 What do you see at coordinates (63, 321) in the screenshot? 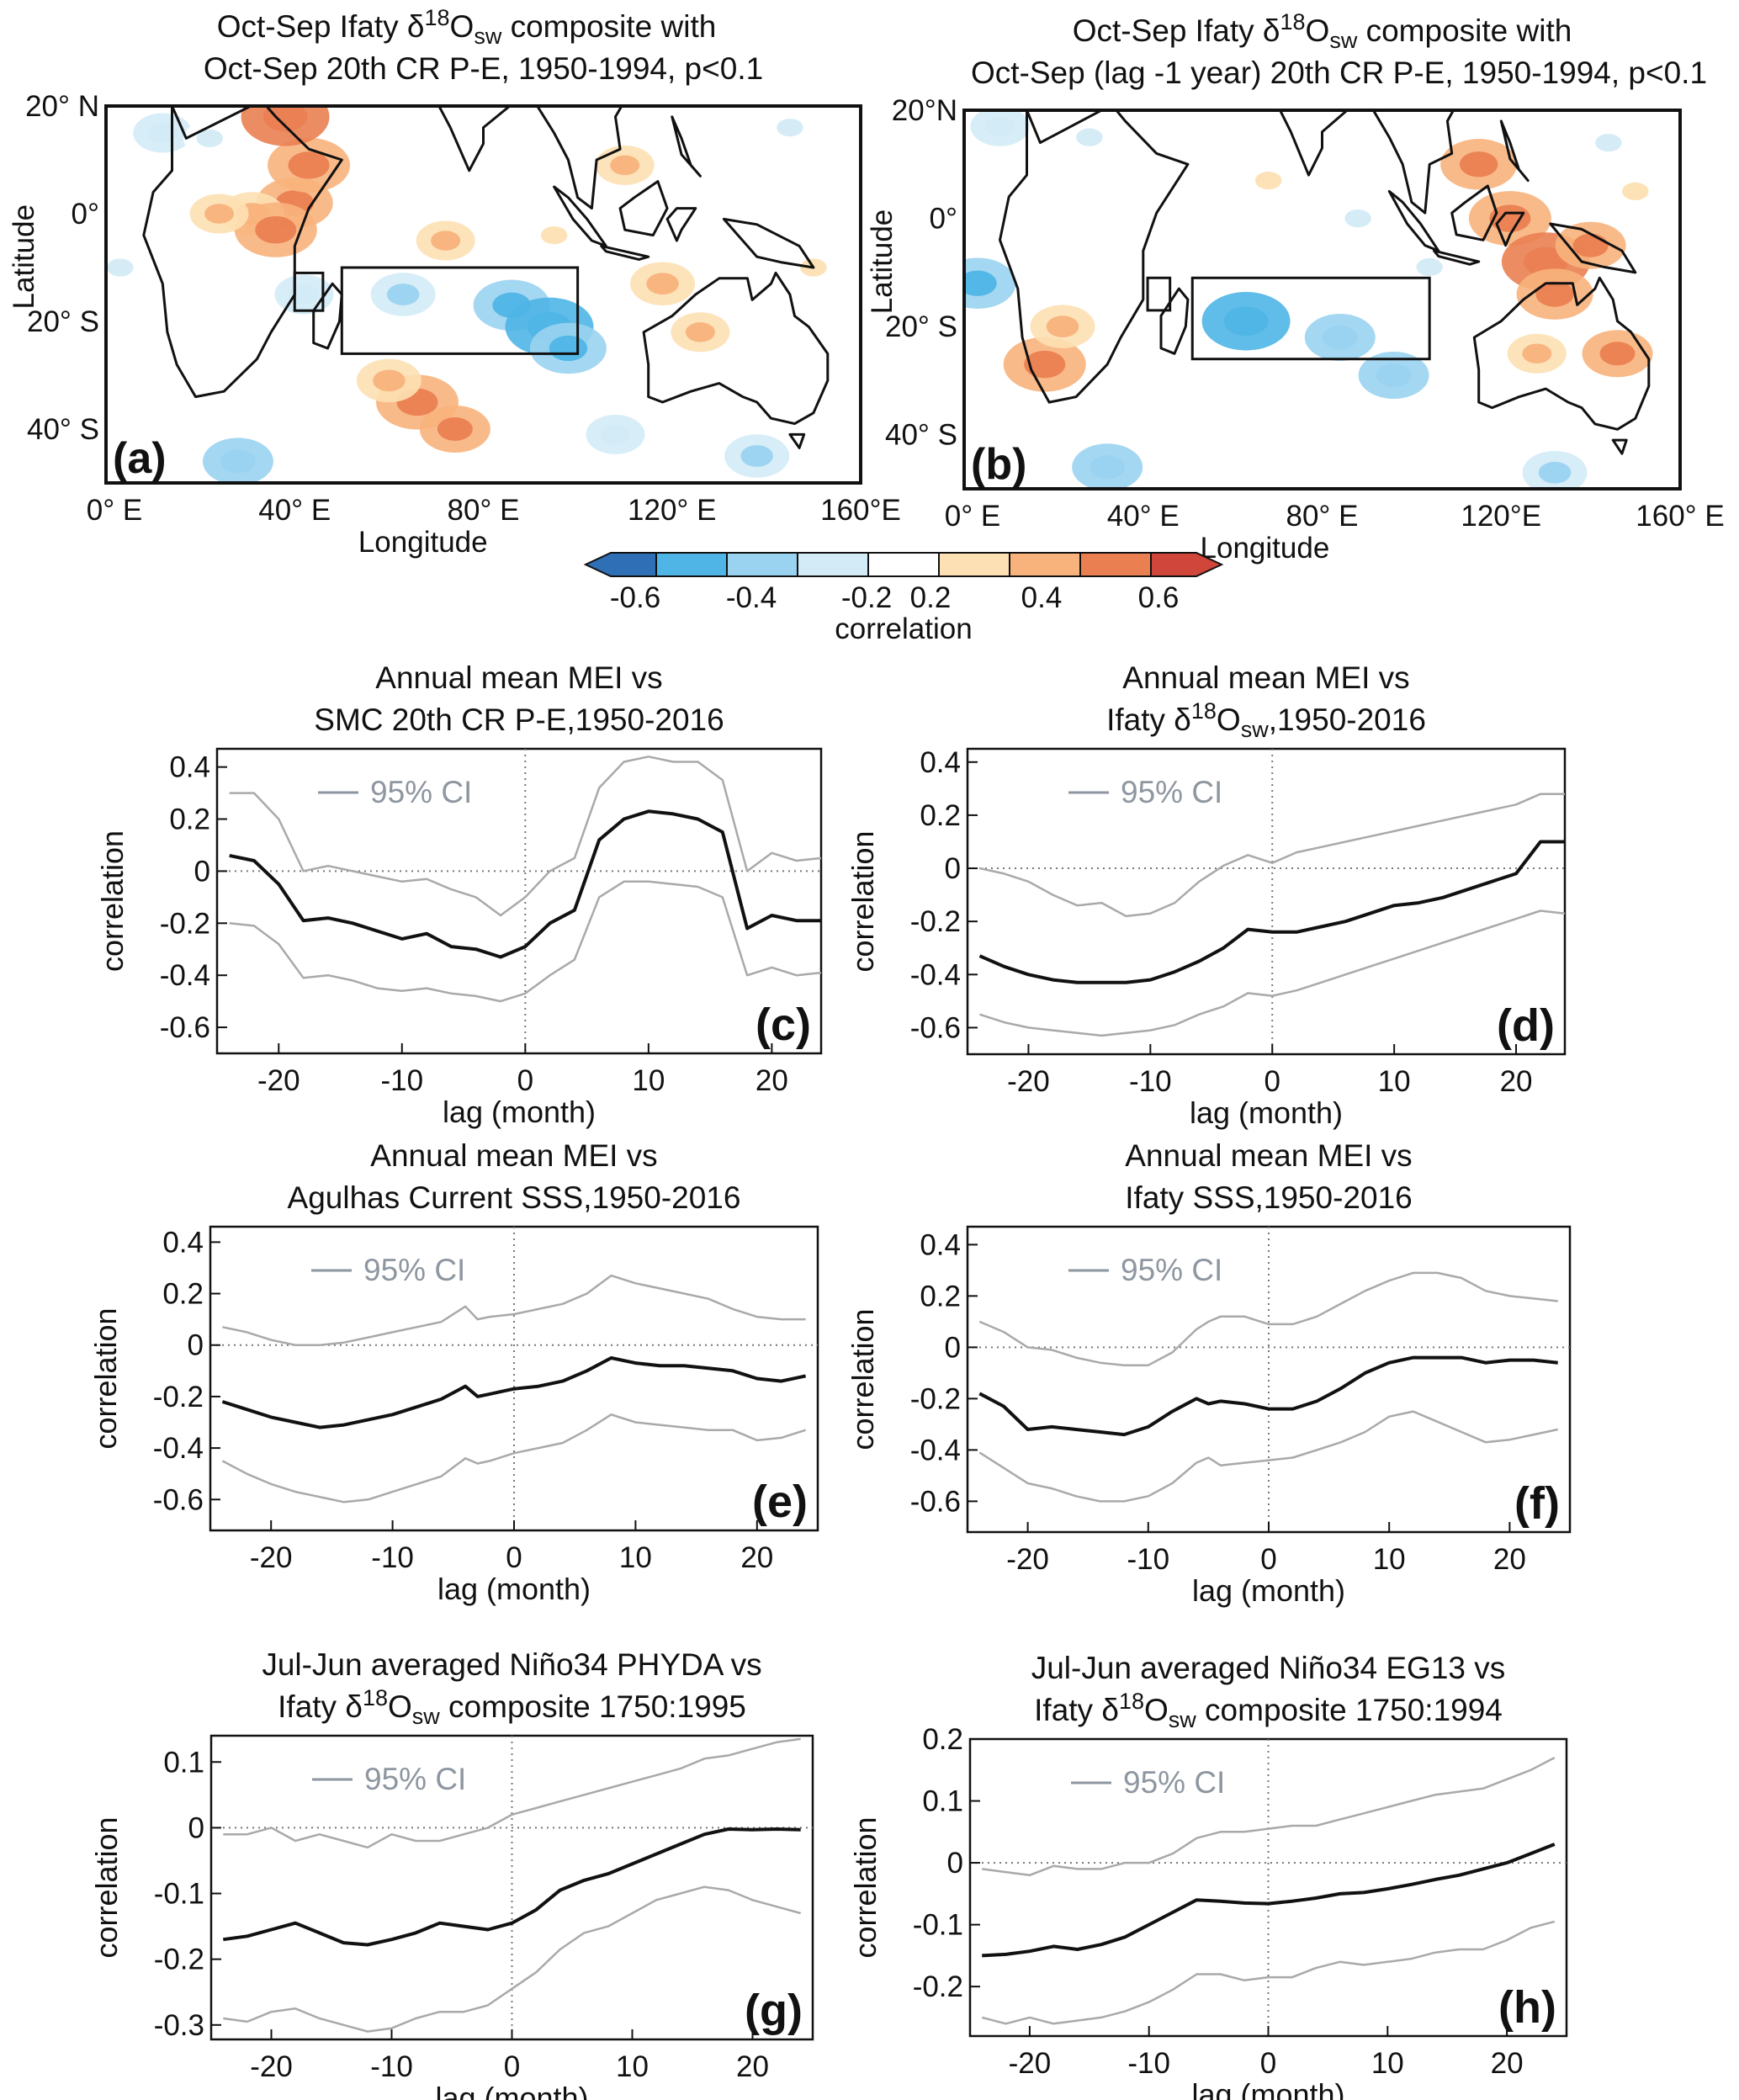
I see `y-tick-label: 20° S` at bounding box center [63, 321].